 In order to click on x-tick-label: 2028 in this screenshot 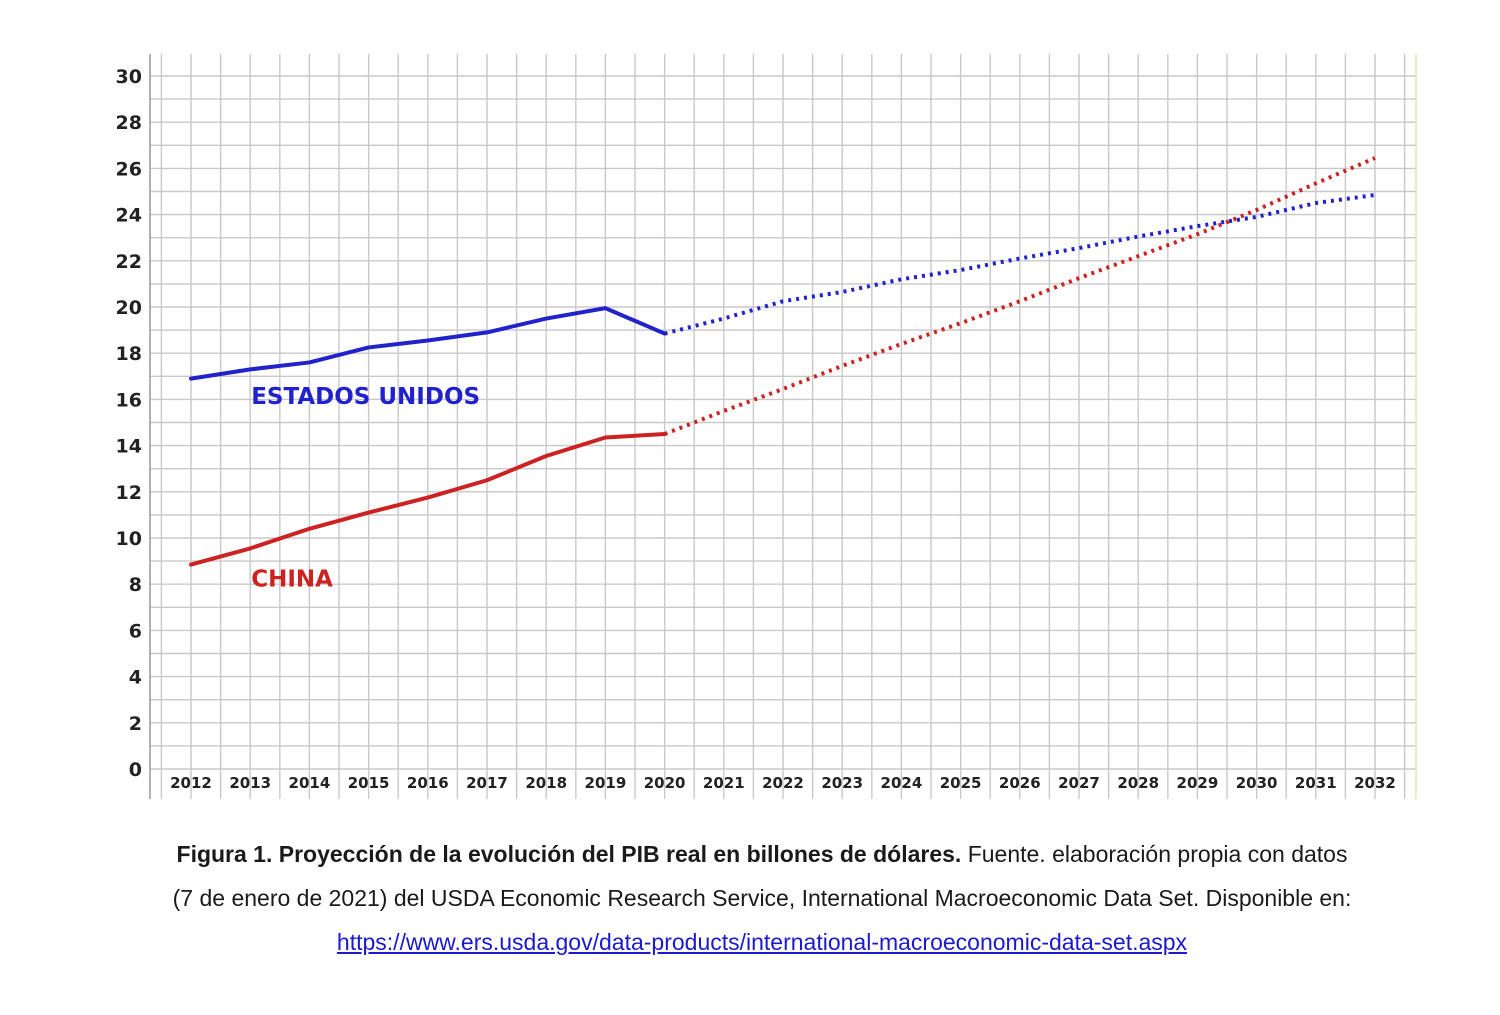, I will do `click(1138, 783)`.